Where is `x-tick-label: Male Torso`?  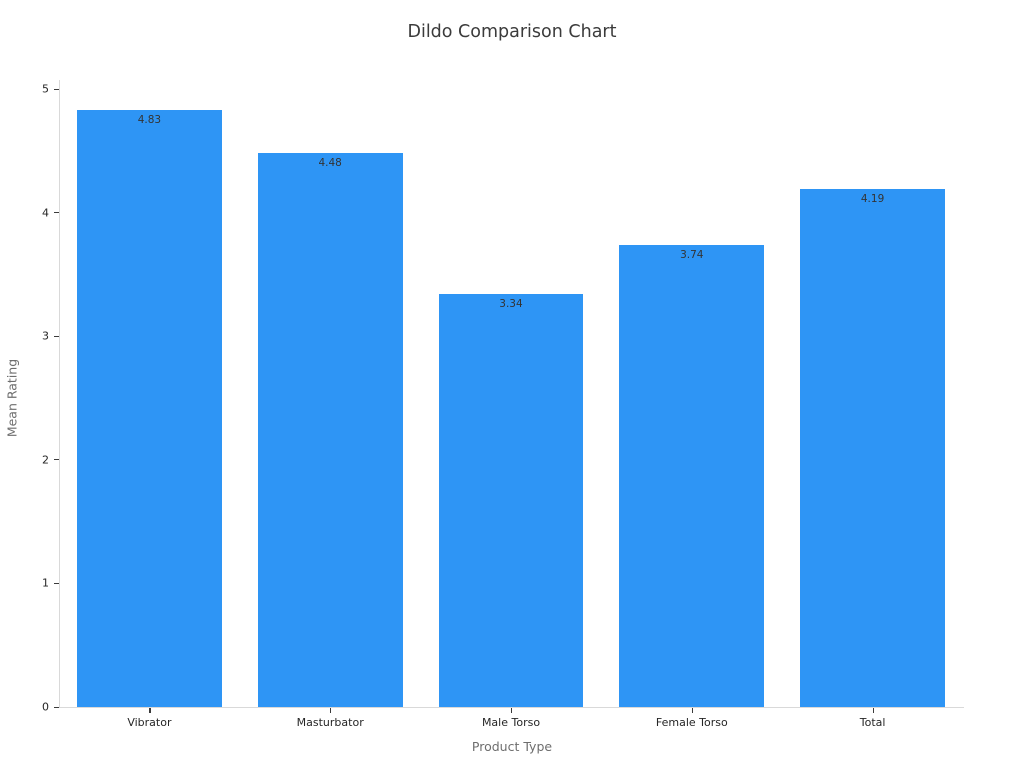 x-tick-label: Male Torso is located at coordinates (511, 722).